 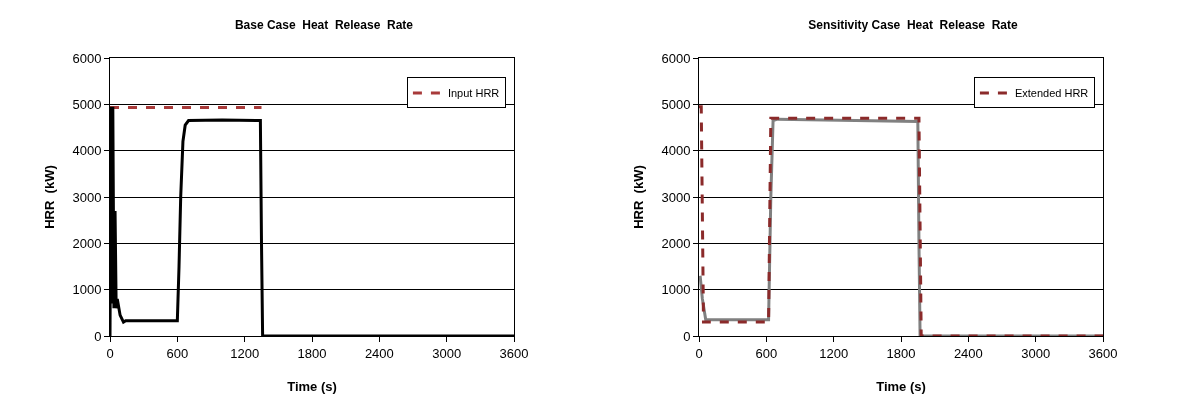 What do you see at coordinates (913, 25) in the screenshot?
I see `chart-title: Sensitivity Case Heat Release Rate` at bounding box center [913, 25].